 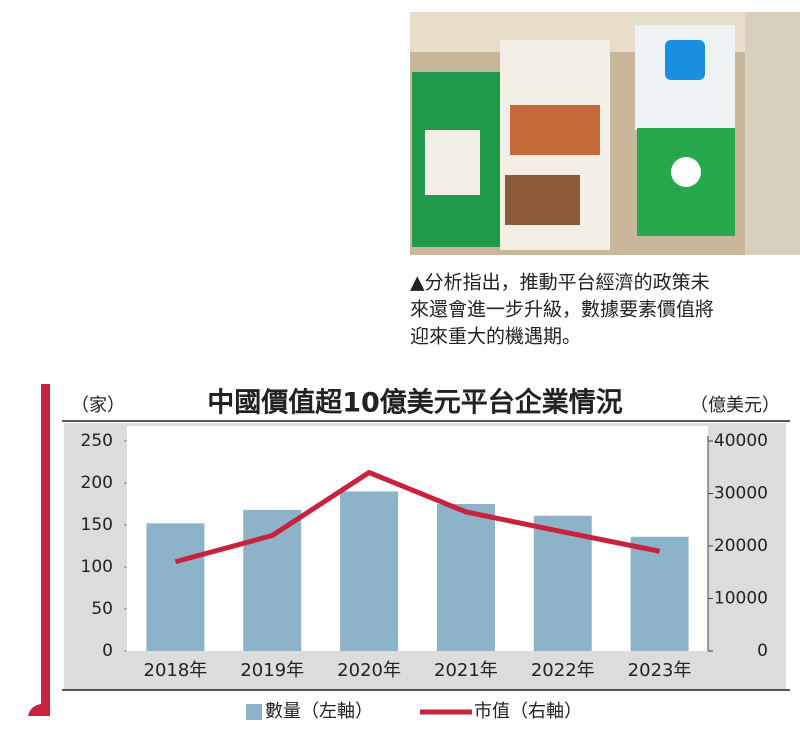 What do you see at coordinates (762, 651) in the screenshot?
I see `y2-tick-label: 0` at bounding box center [762, 651].